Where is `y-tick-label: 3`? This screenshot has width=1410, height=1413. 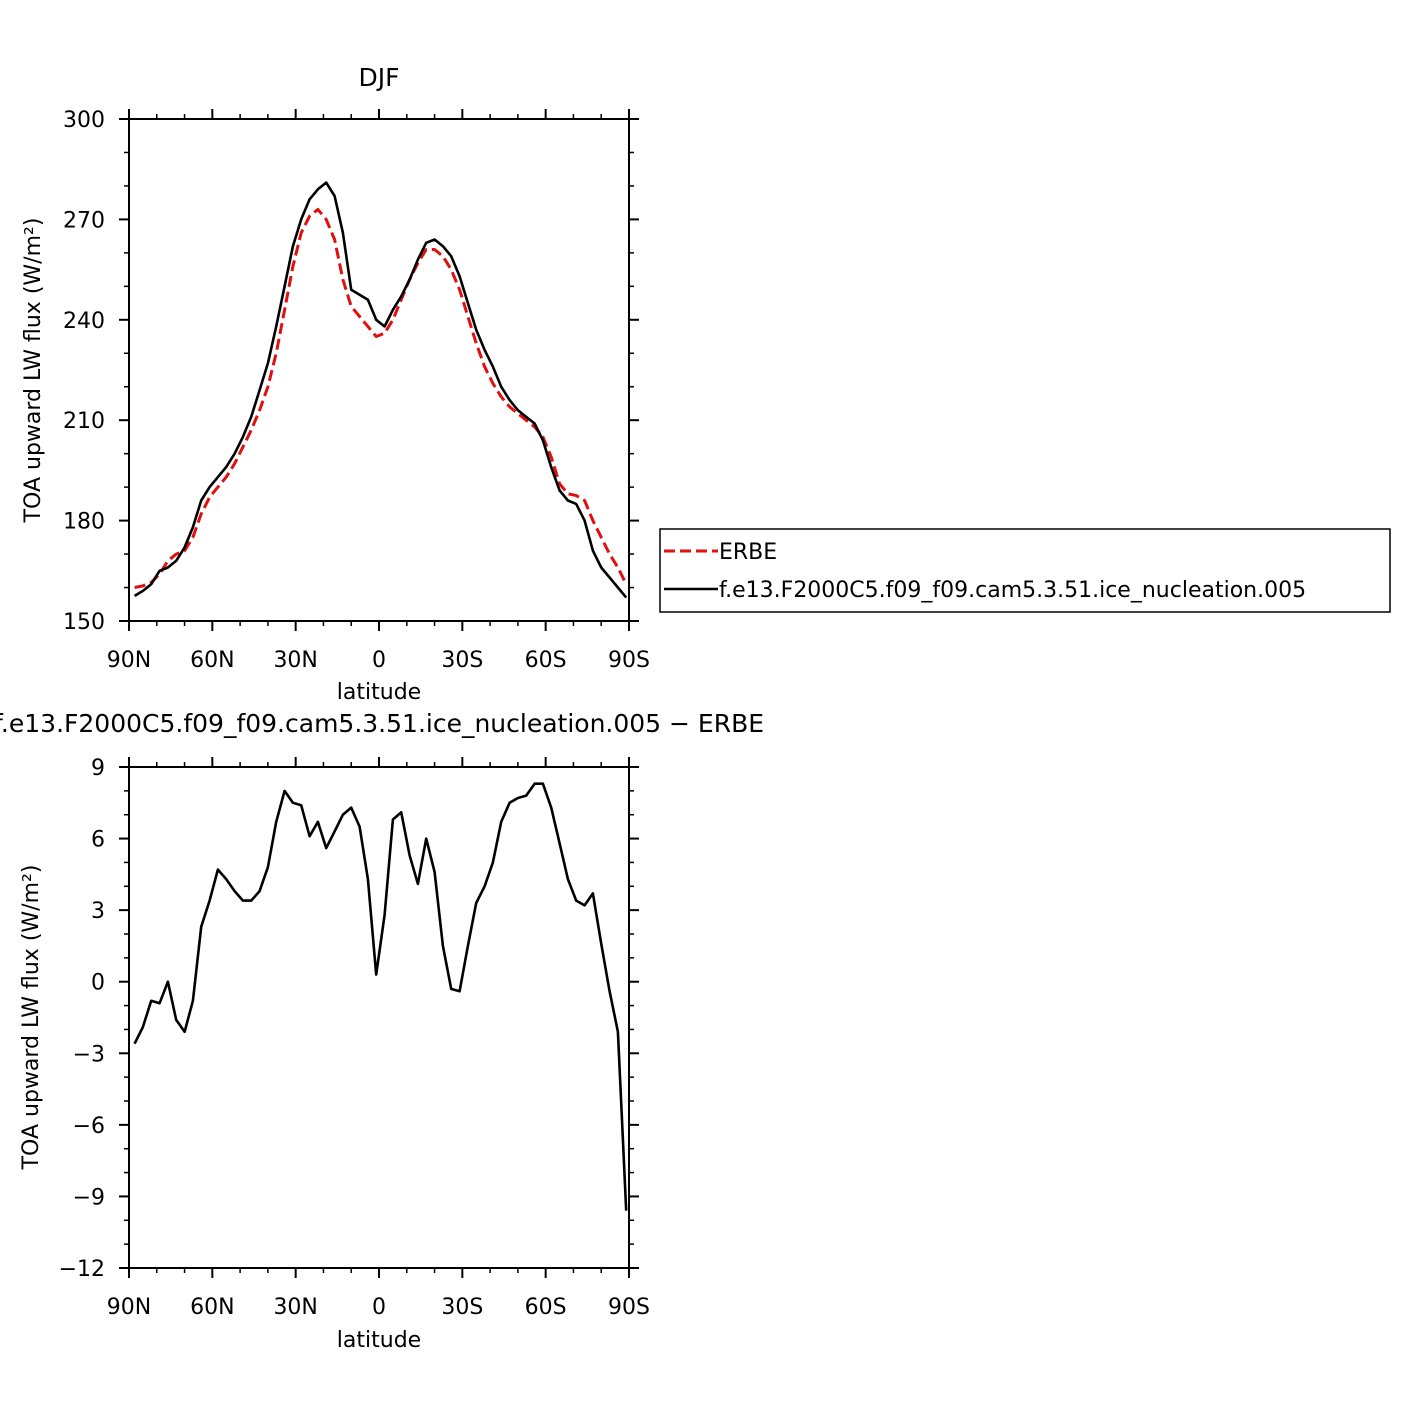
y-tick-label: 3 is located at coordinates (98, 911).